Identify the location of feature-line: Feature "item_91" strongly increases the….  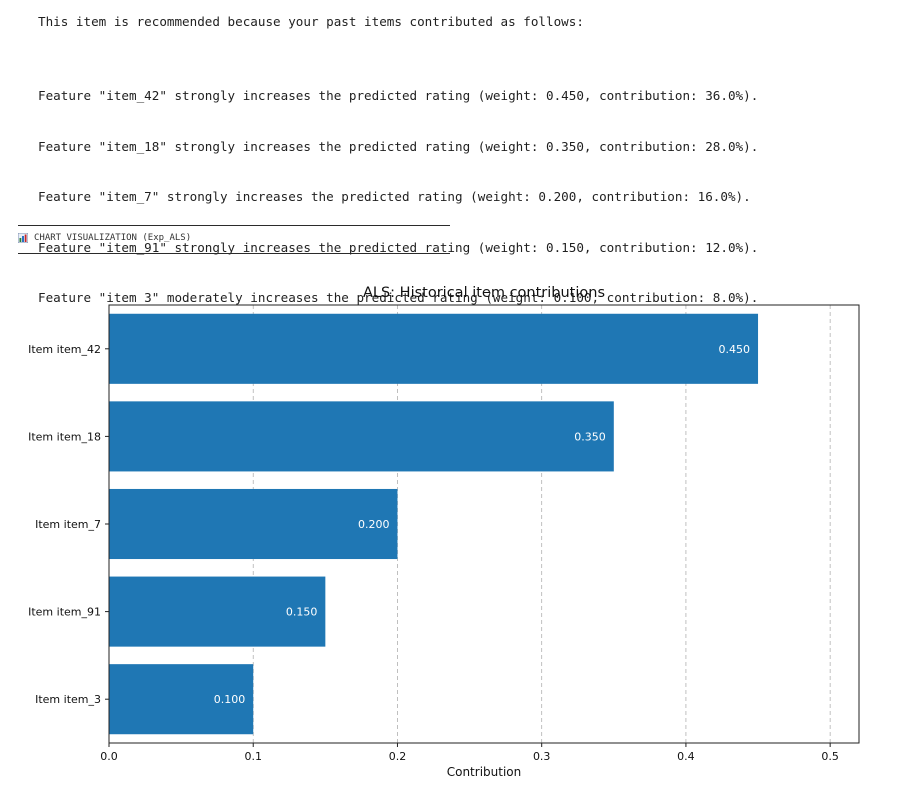
(398, 247).